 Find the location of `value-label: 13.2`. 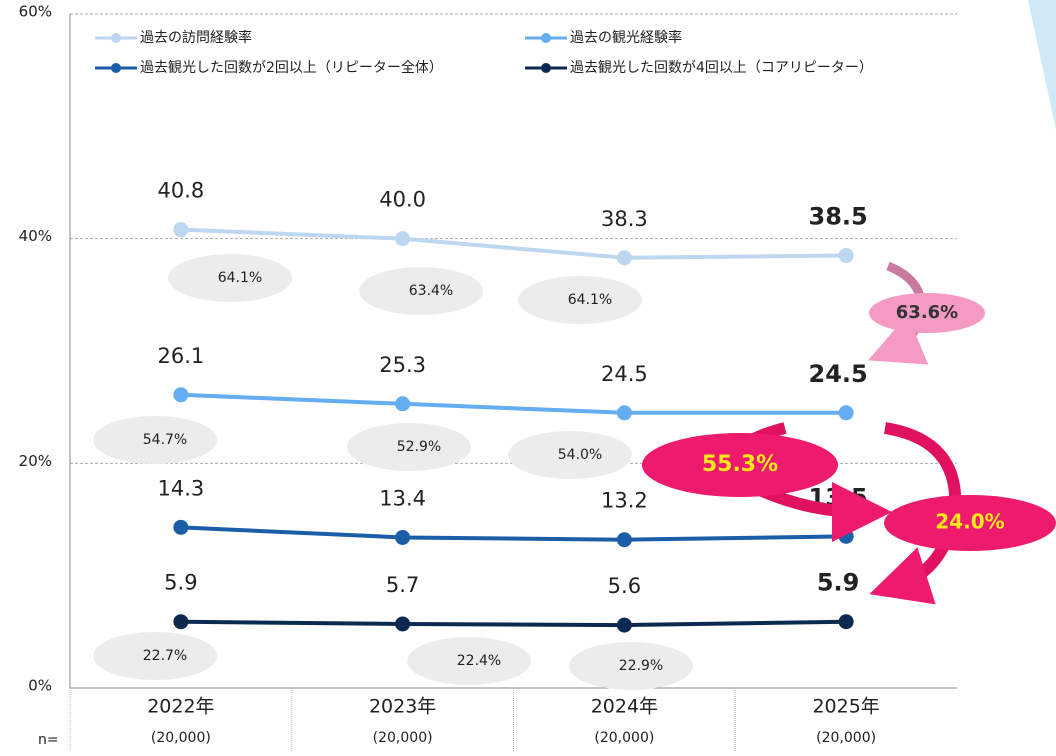

value-label: 13.2 is located at coordinates (624, 501).